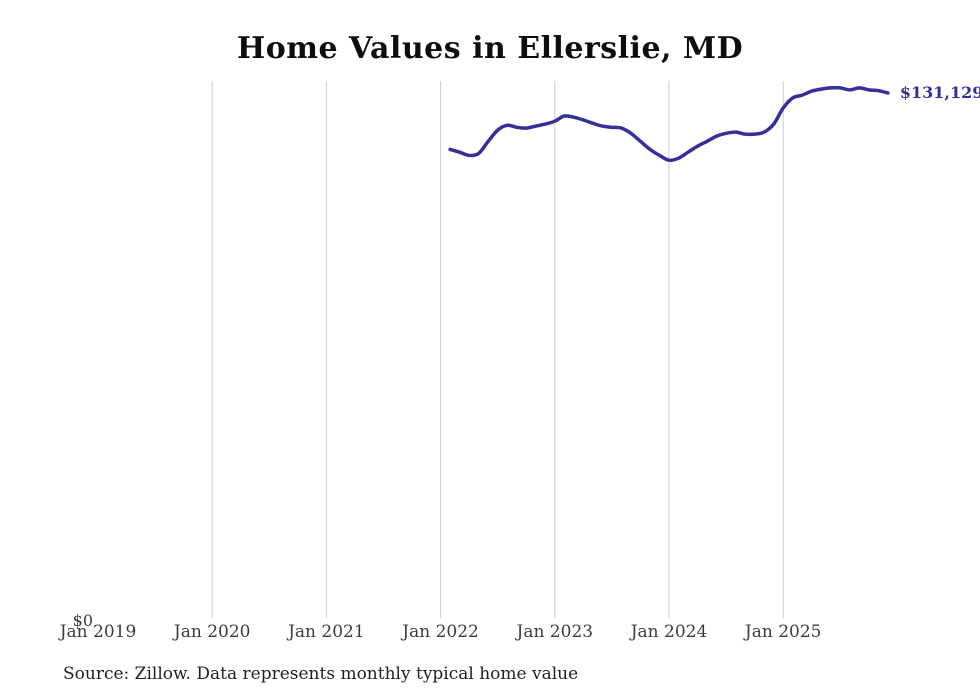 This screenshot has width=980, height=699. What do you see at coordinates (939, 92) in the screenshot?
I see `end-value-label: $131,129` at bounding box center [939, 92].